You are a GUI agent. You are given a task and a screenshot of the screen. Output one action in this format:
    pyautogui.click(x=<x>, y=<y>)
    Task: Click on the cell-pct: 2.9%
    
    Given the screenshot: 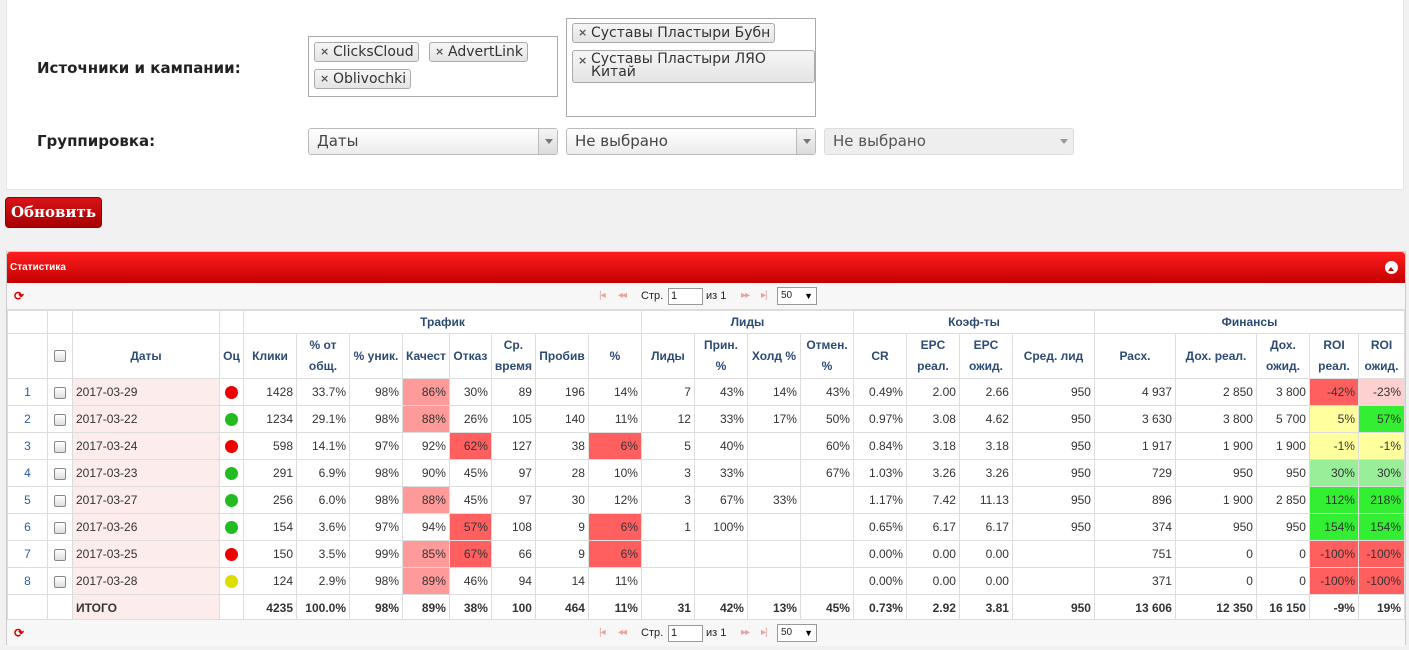 What is the action you would take?
    pyautogui.click(x=323, y=581)
    